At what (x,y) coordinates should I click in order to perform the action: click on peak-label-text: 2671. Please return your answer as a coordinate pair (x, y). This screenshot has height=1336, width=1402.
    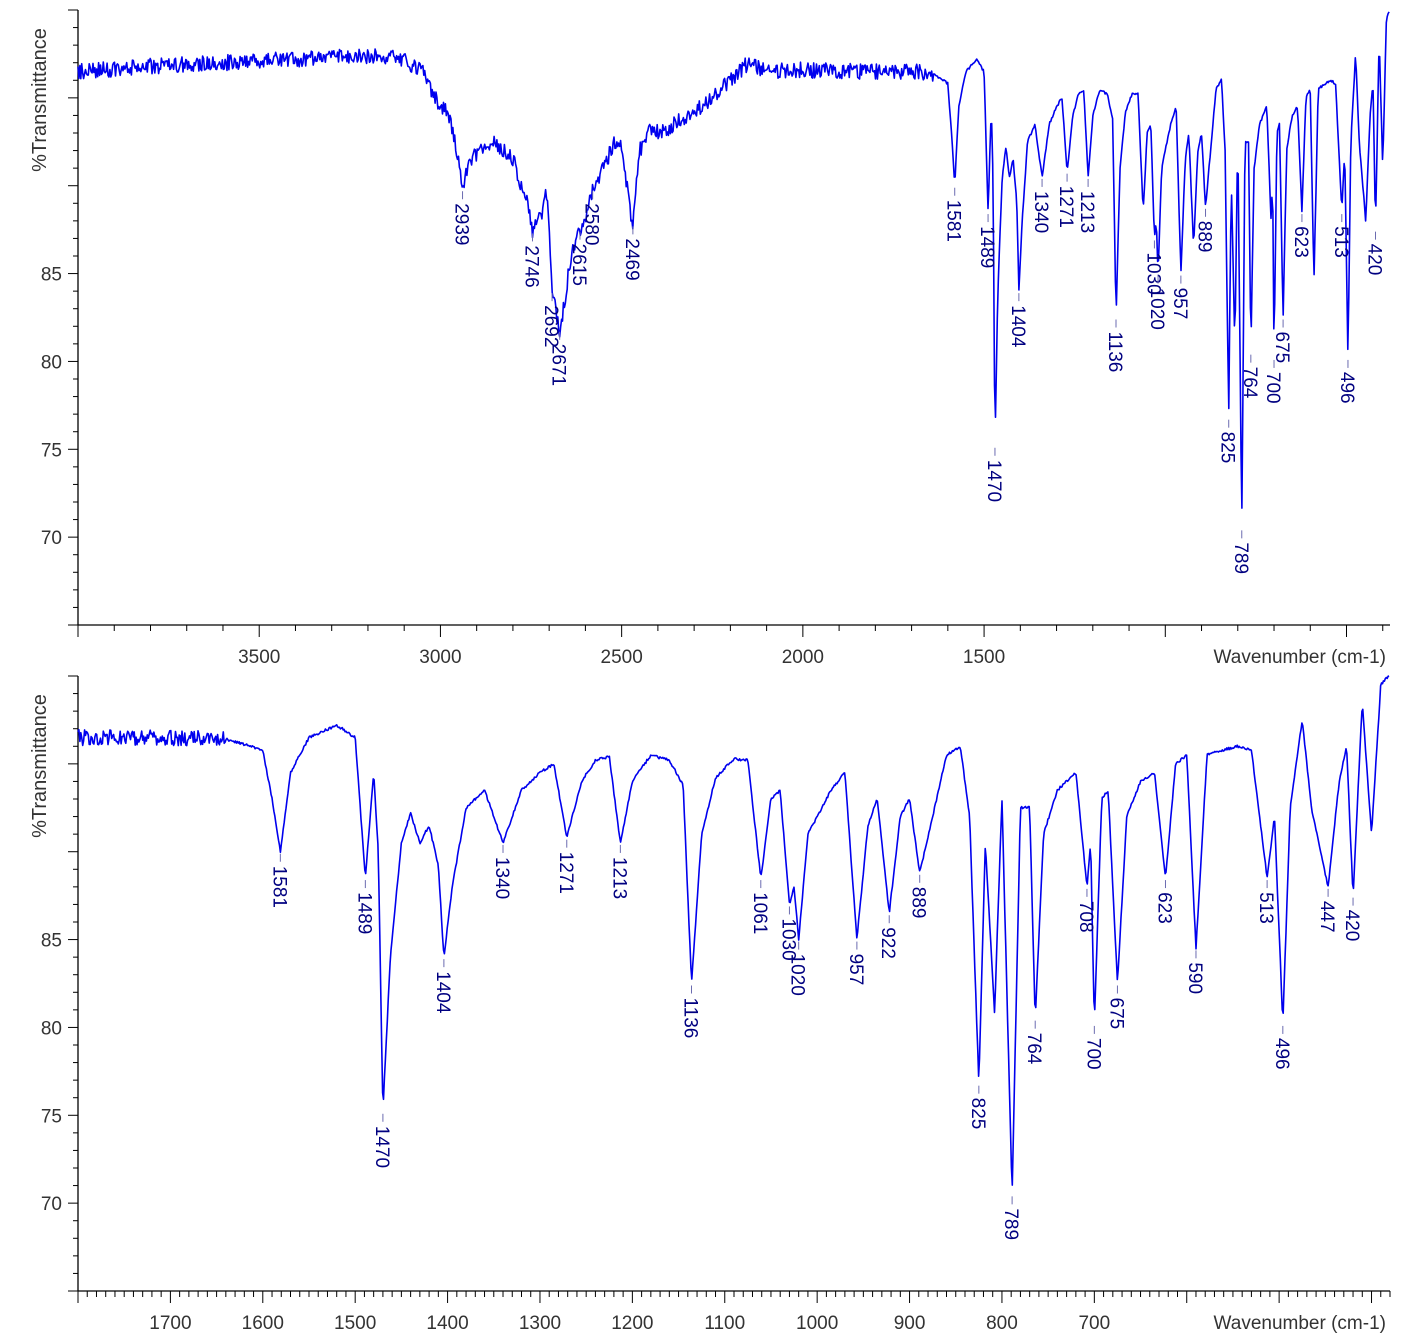
    Looking at the image, I should click on (558, 365).